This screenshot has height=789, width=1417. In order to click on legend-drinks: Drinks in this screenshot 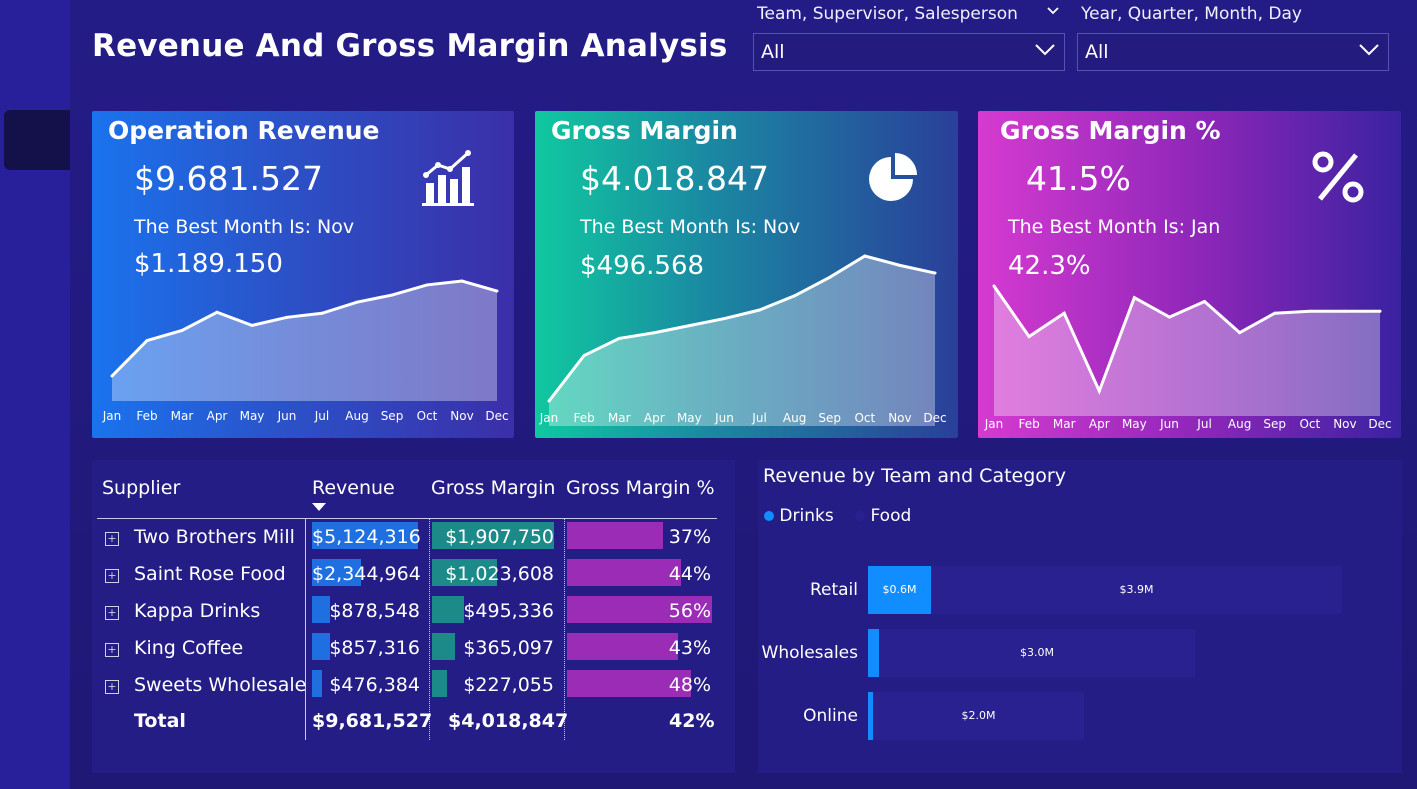, I will do `click(806, 516)`.